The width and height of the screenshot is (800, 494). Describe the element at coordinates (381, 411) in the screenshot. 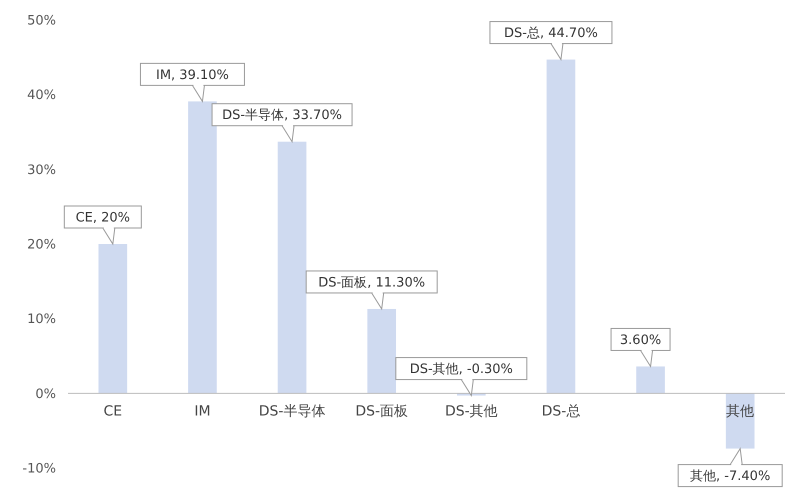

I see `x-tick-label: DS-面板` at that location.